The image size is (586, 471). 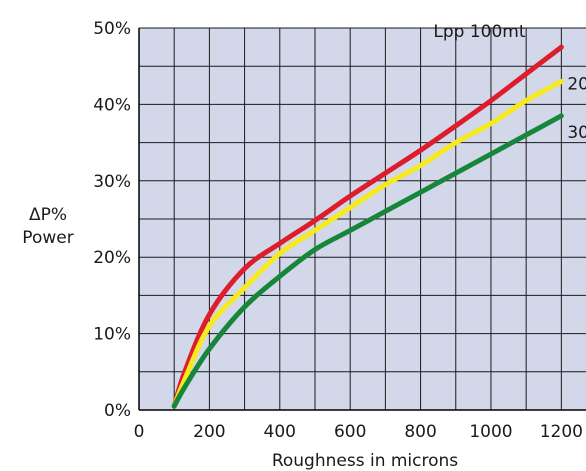 I want to click on y-tick-label: 20%, so click(x=112, y=258).